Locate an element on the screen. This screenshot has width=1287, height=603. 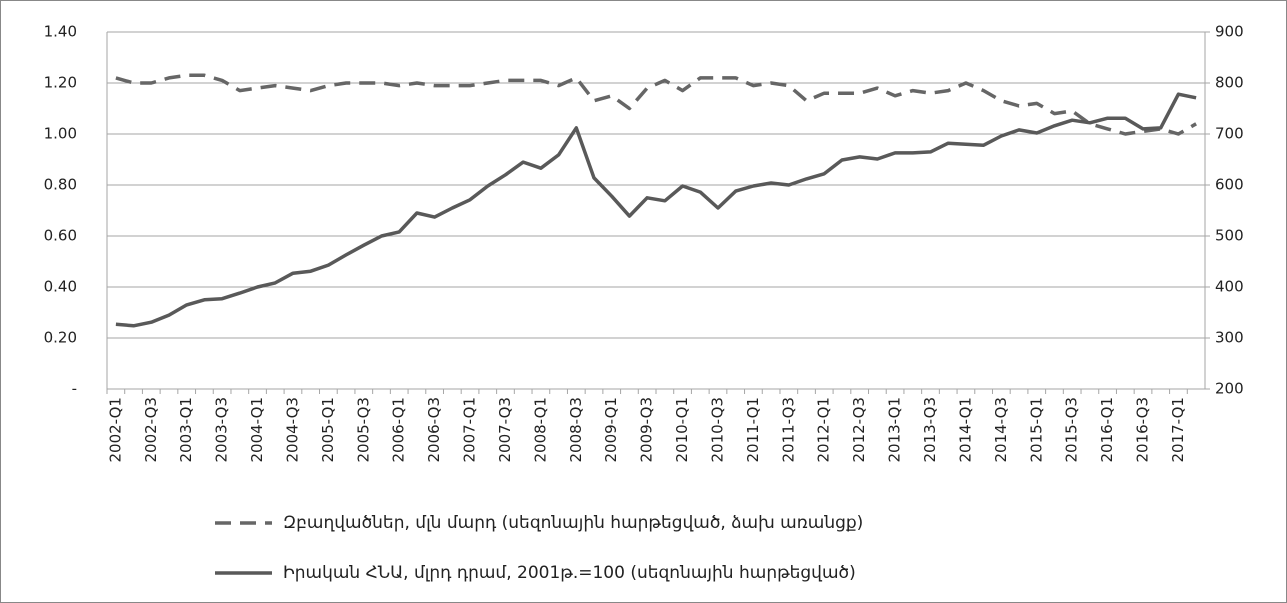
y-tick-label: 0.60 is located at coordinates (60, 236).